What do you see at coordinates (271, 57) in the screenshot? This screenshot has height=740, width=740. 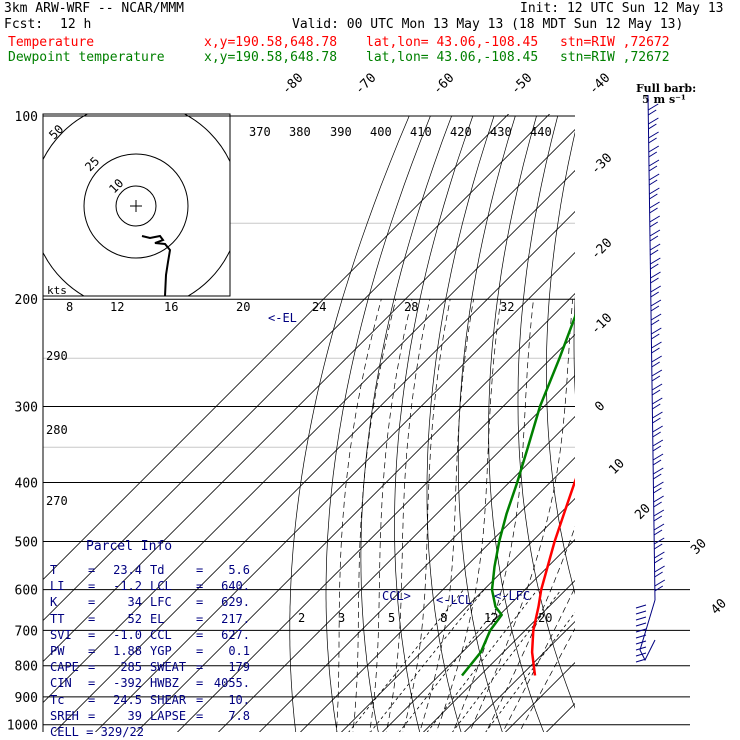 I see `dewpoint-xy: x,y=190.58,648.78` at bounding box center [271, 57].